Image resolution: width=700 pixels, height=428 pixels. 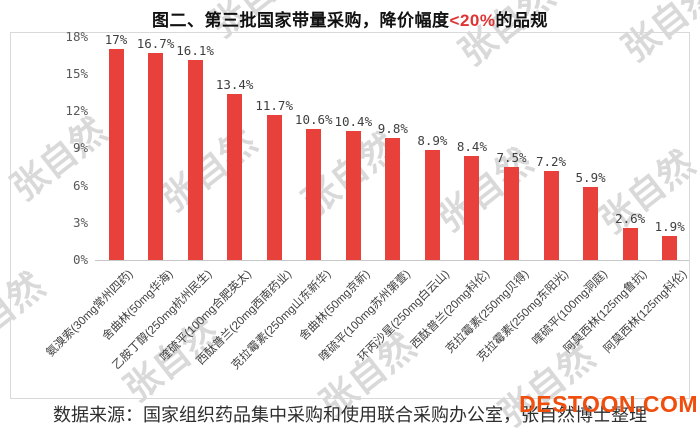 What do you see at coordinates (313, 119) in the screenshot?
I see `bar-value-label: 10.6%` at bounding box center [313, 119].